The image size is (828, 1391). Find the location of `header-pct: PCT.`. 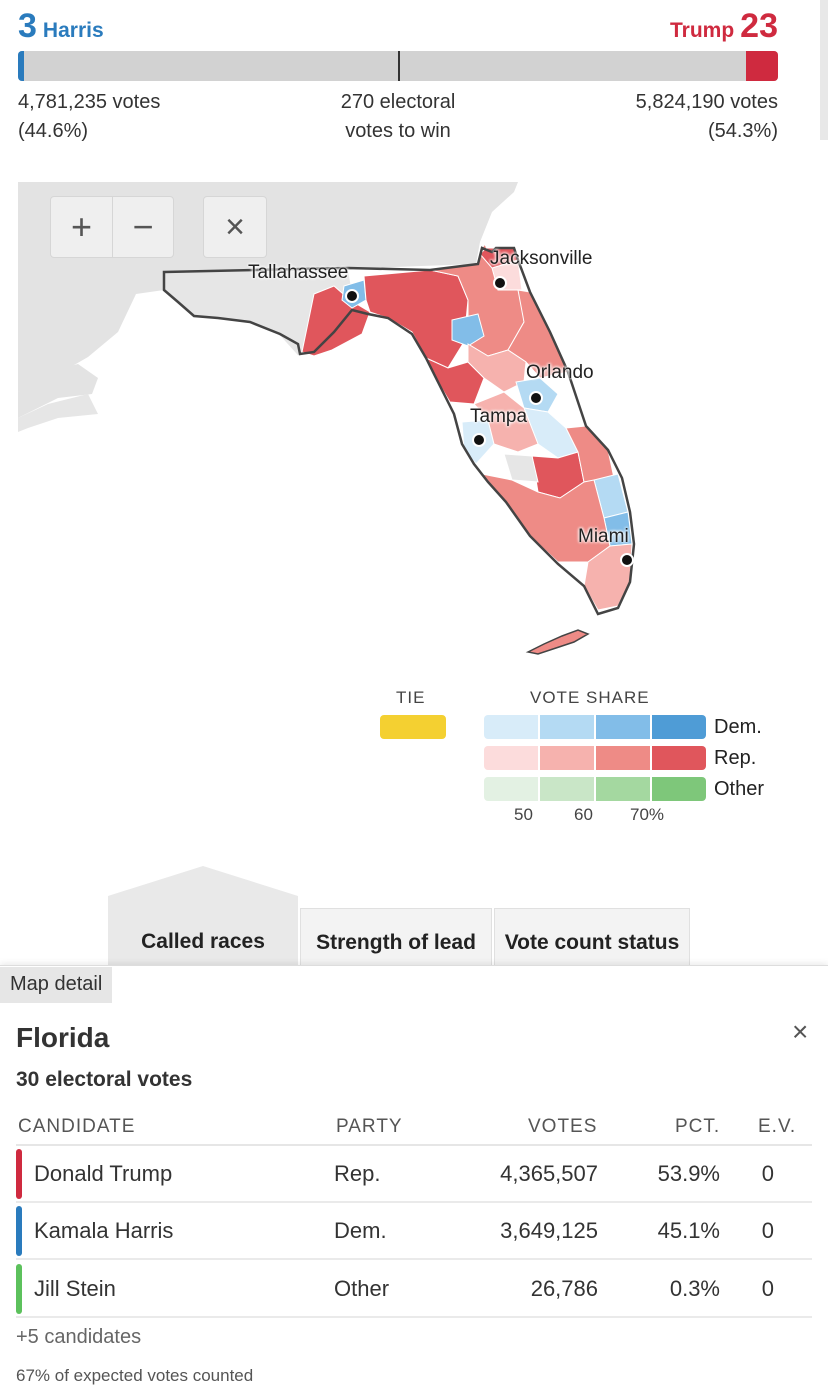

header-pct: PCT. is located at coordinates (698, 1126).